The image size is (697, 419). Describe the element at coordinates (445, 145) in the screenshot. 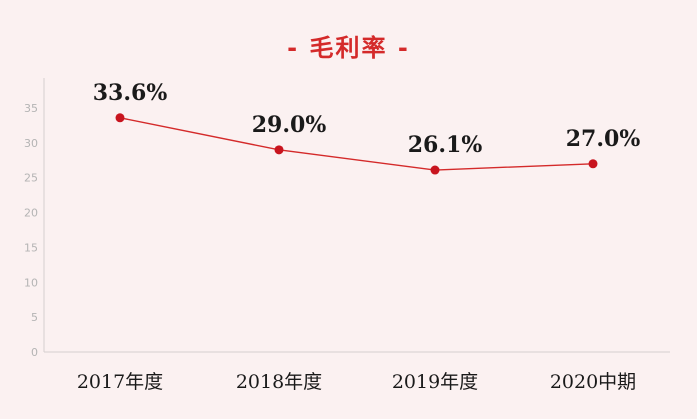

I see `data-label: 26.1%` at that location.